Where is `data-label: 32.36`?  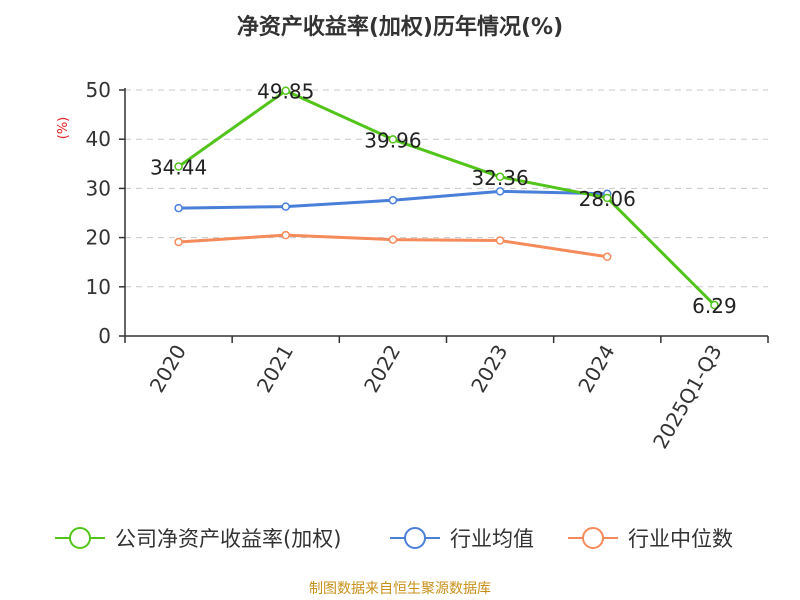 data-label: 32.36 is located at coordinates (499, 178).